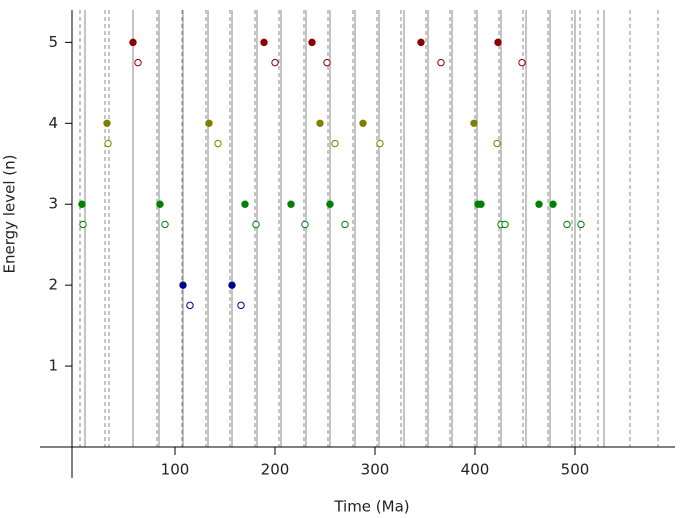  I want to click on x-tick-label: 100, so click(175, 470).